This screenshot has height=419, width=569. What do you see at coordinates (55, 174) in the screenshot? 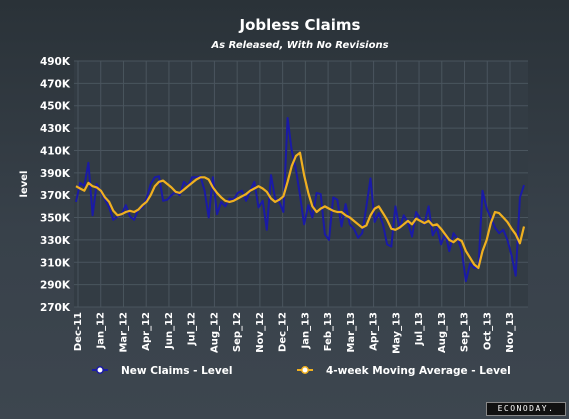
I see `y-tick-label: 390K` at bounding box center [55, 174].